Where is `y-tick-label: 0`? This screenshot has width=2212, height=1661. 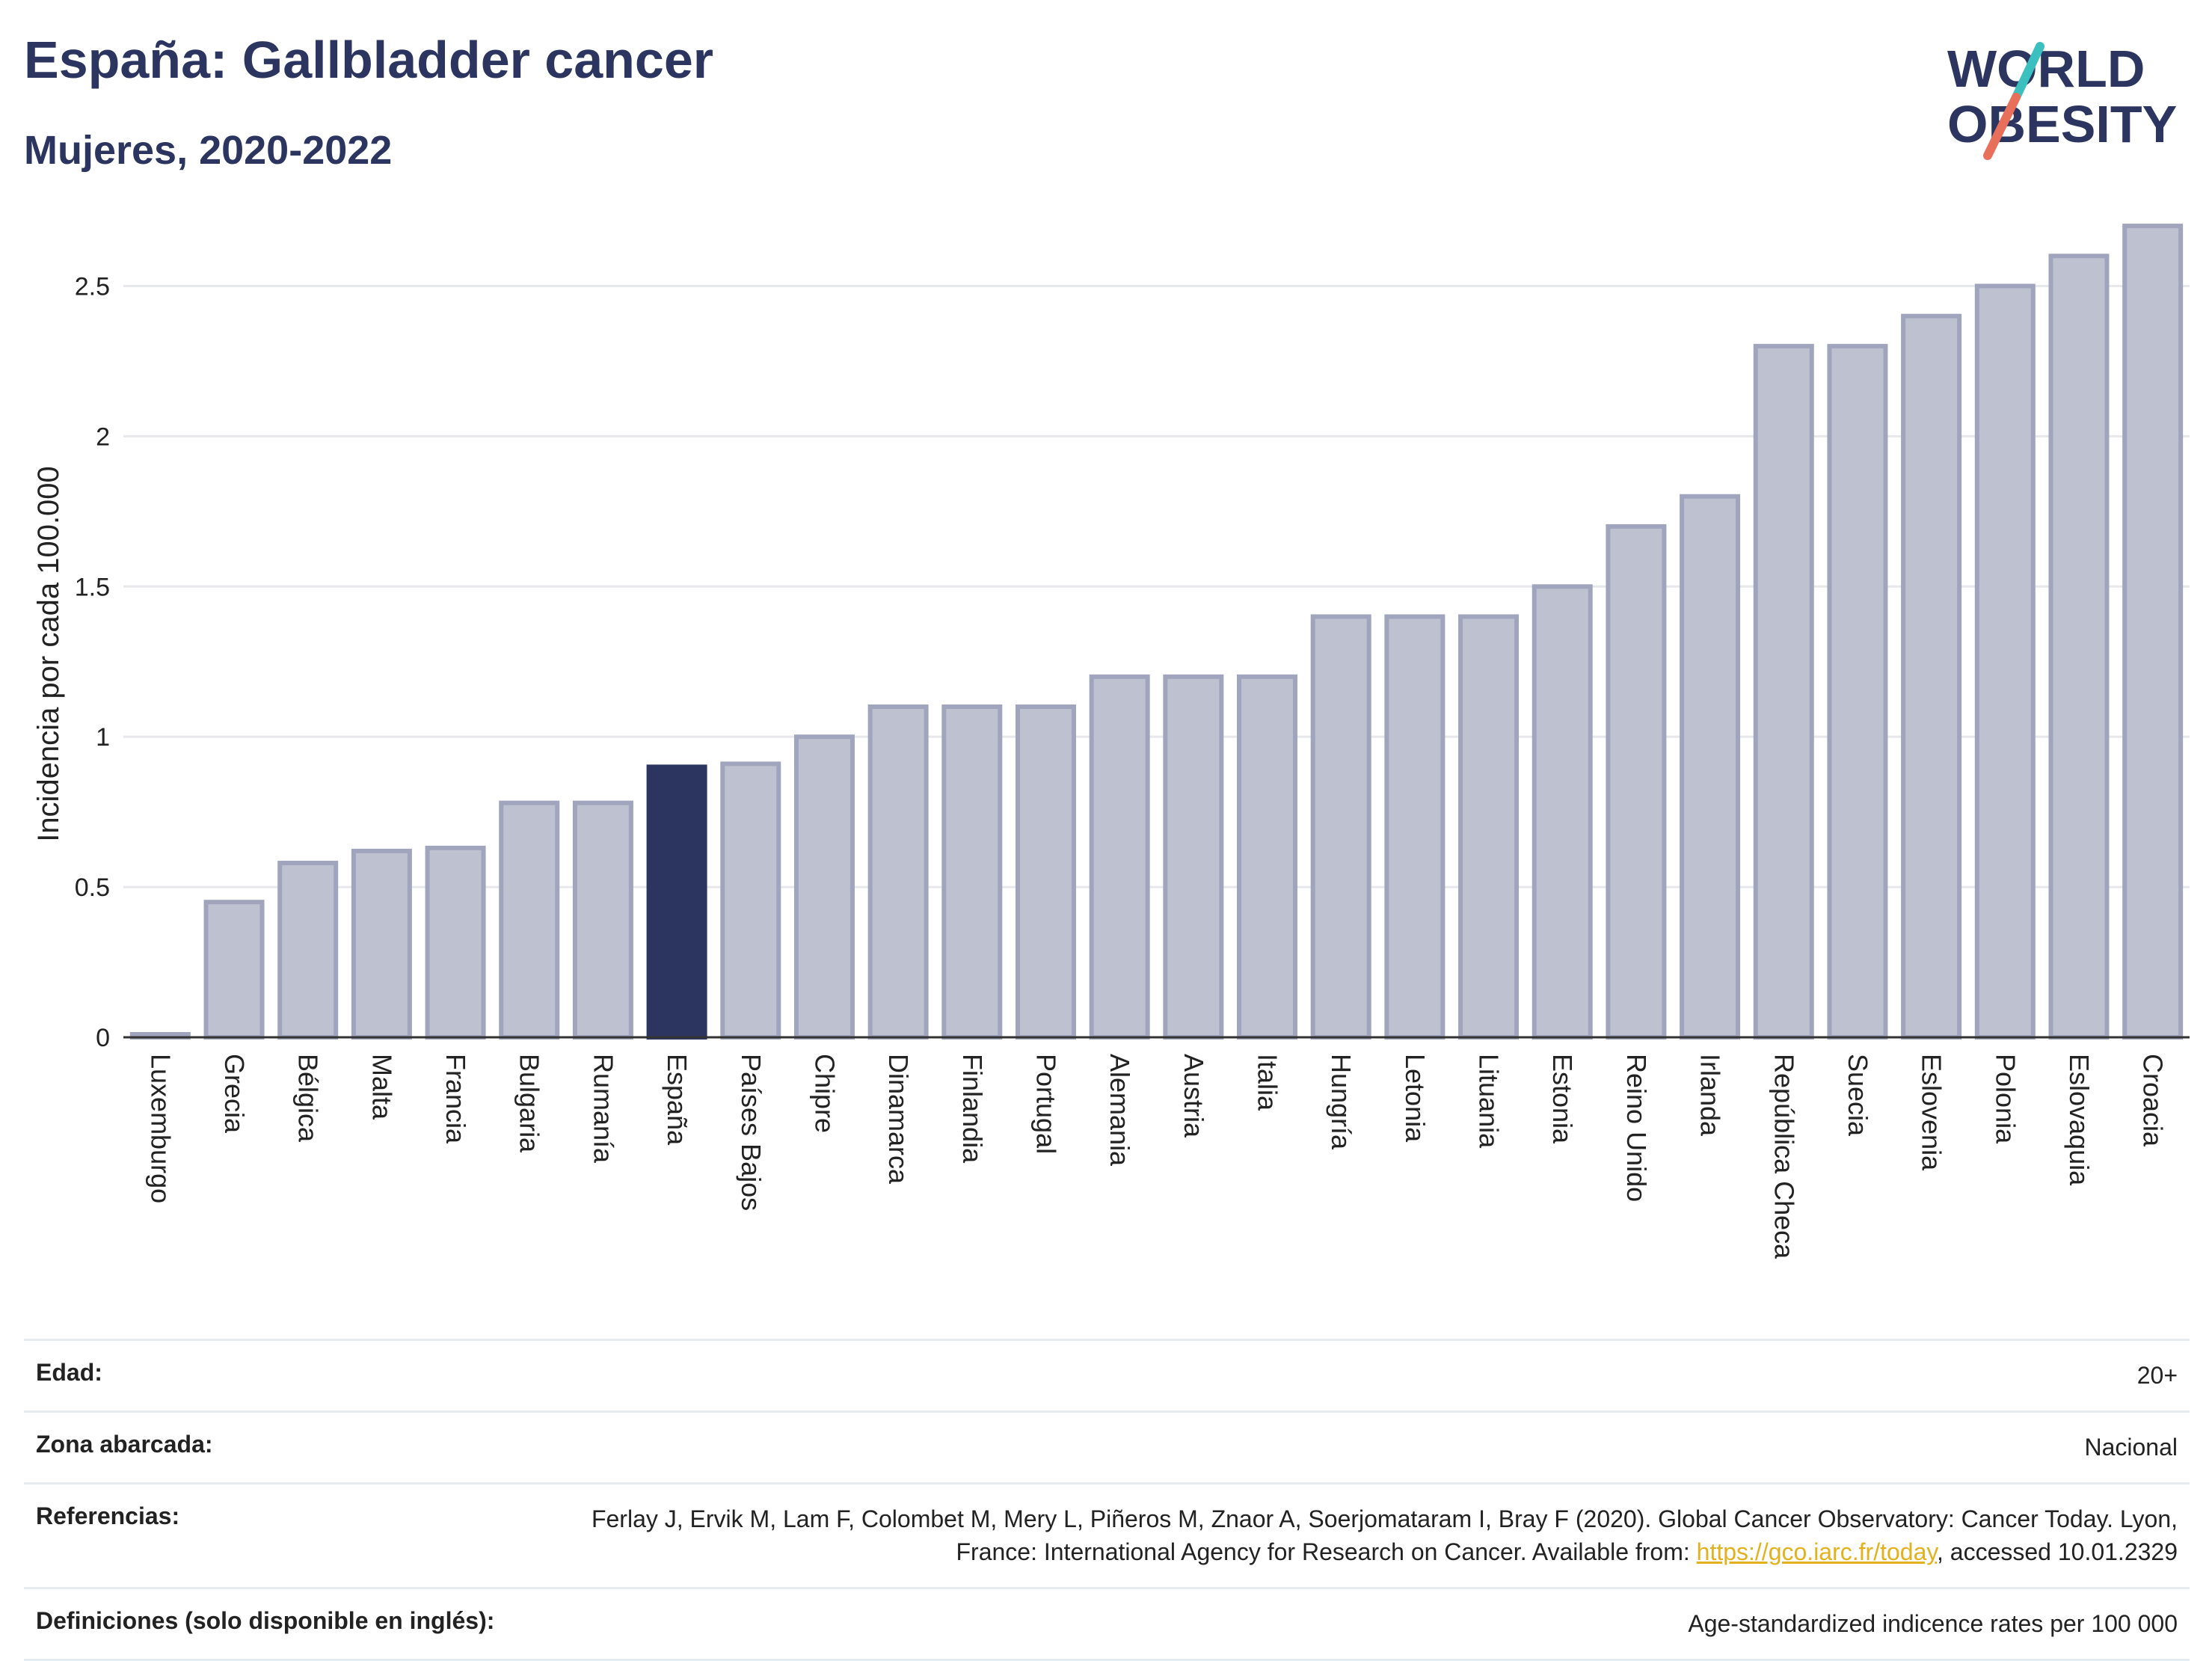
y-tick-label: 0 is located at coordinates (103, 1038).